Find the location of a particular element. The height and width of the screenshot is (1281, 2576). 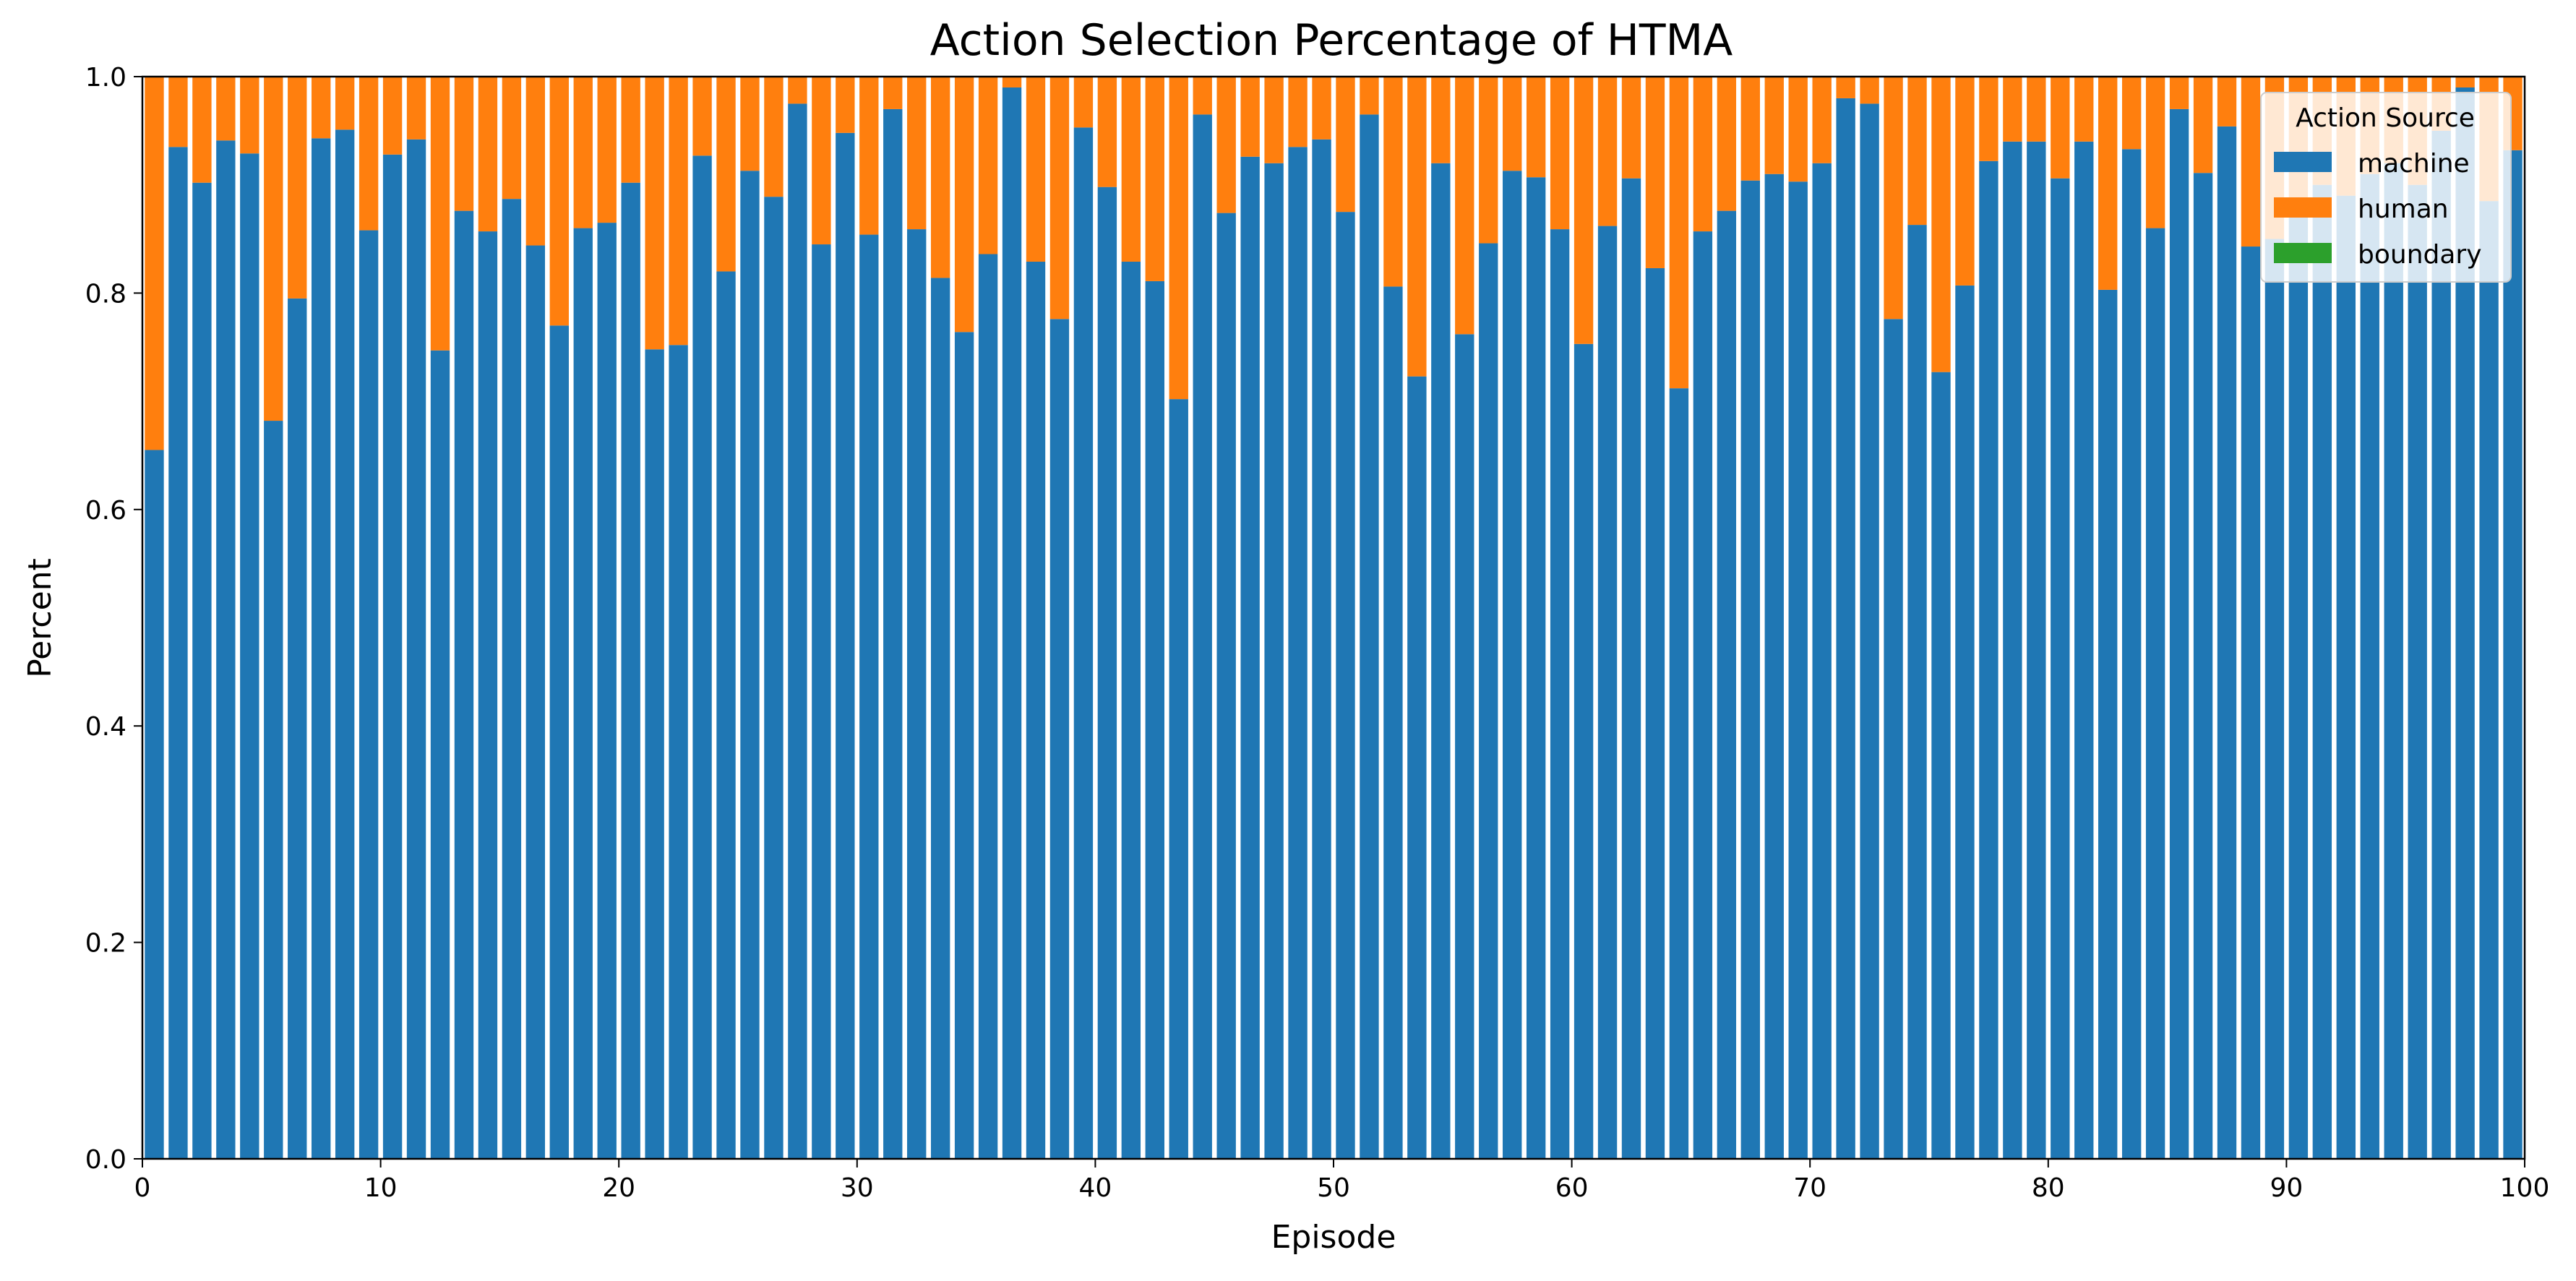

x-tick-label-60: 60 is located at coordinates (1572, 1188).